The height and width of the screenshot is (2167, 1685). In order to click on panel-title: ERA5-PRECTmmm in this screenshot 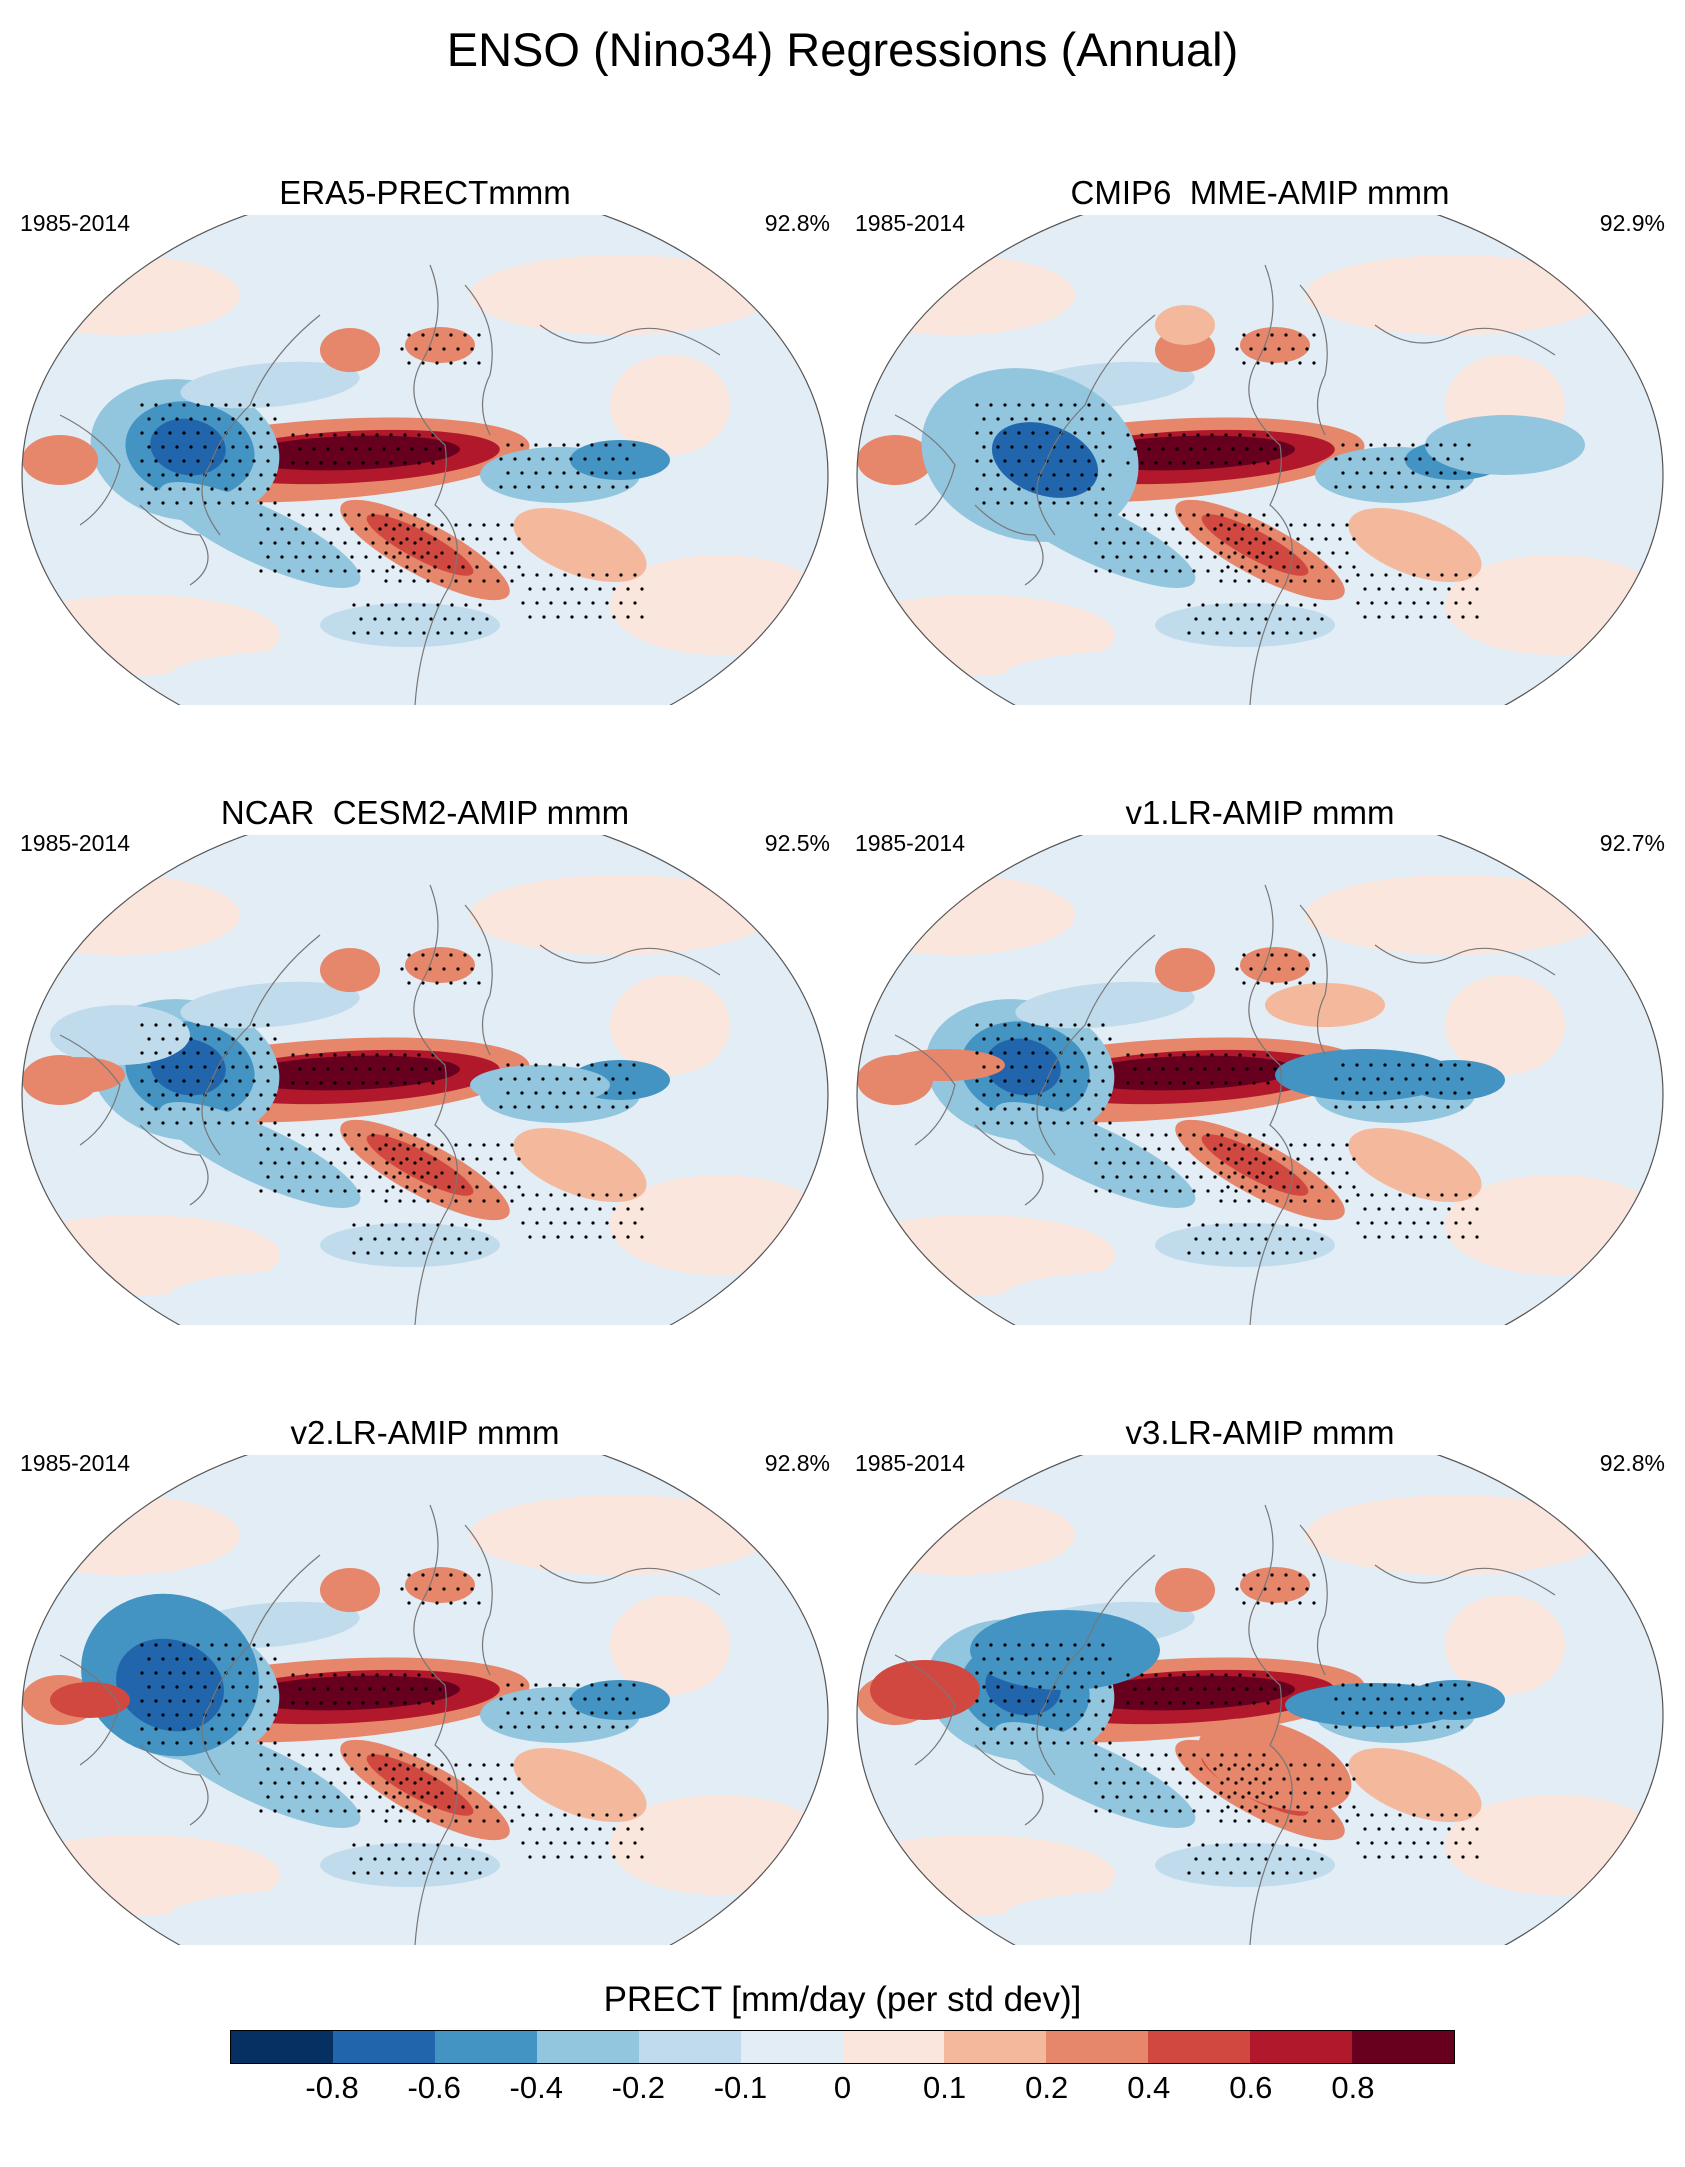, I will do `click(425, 192)`.